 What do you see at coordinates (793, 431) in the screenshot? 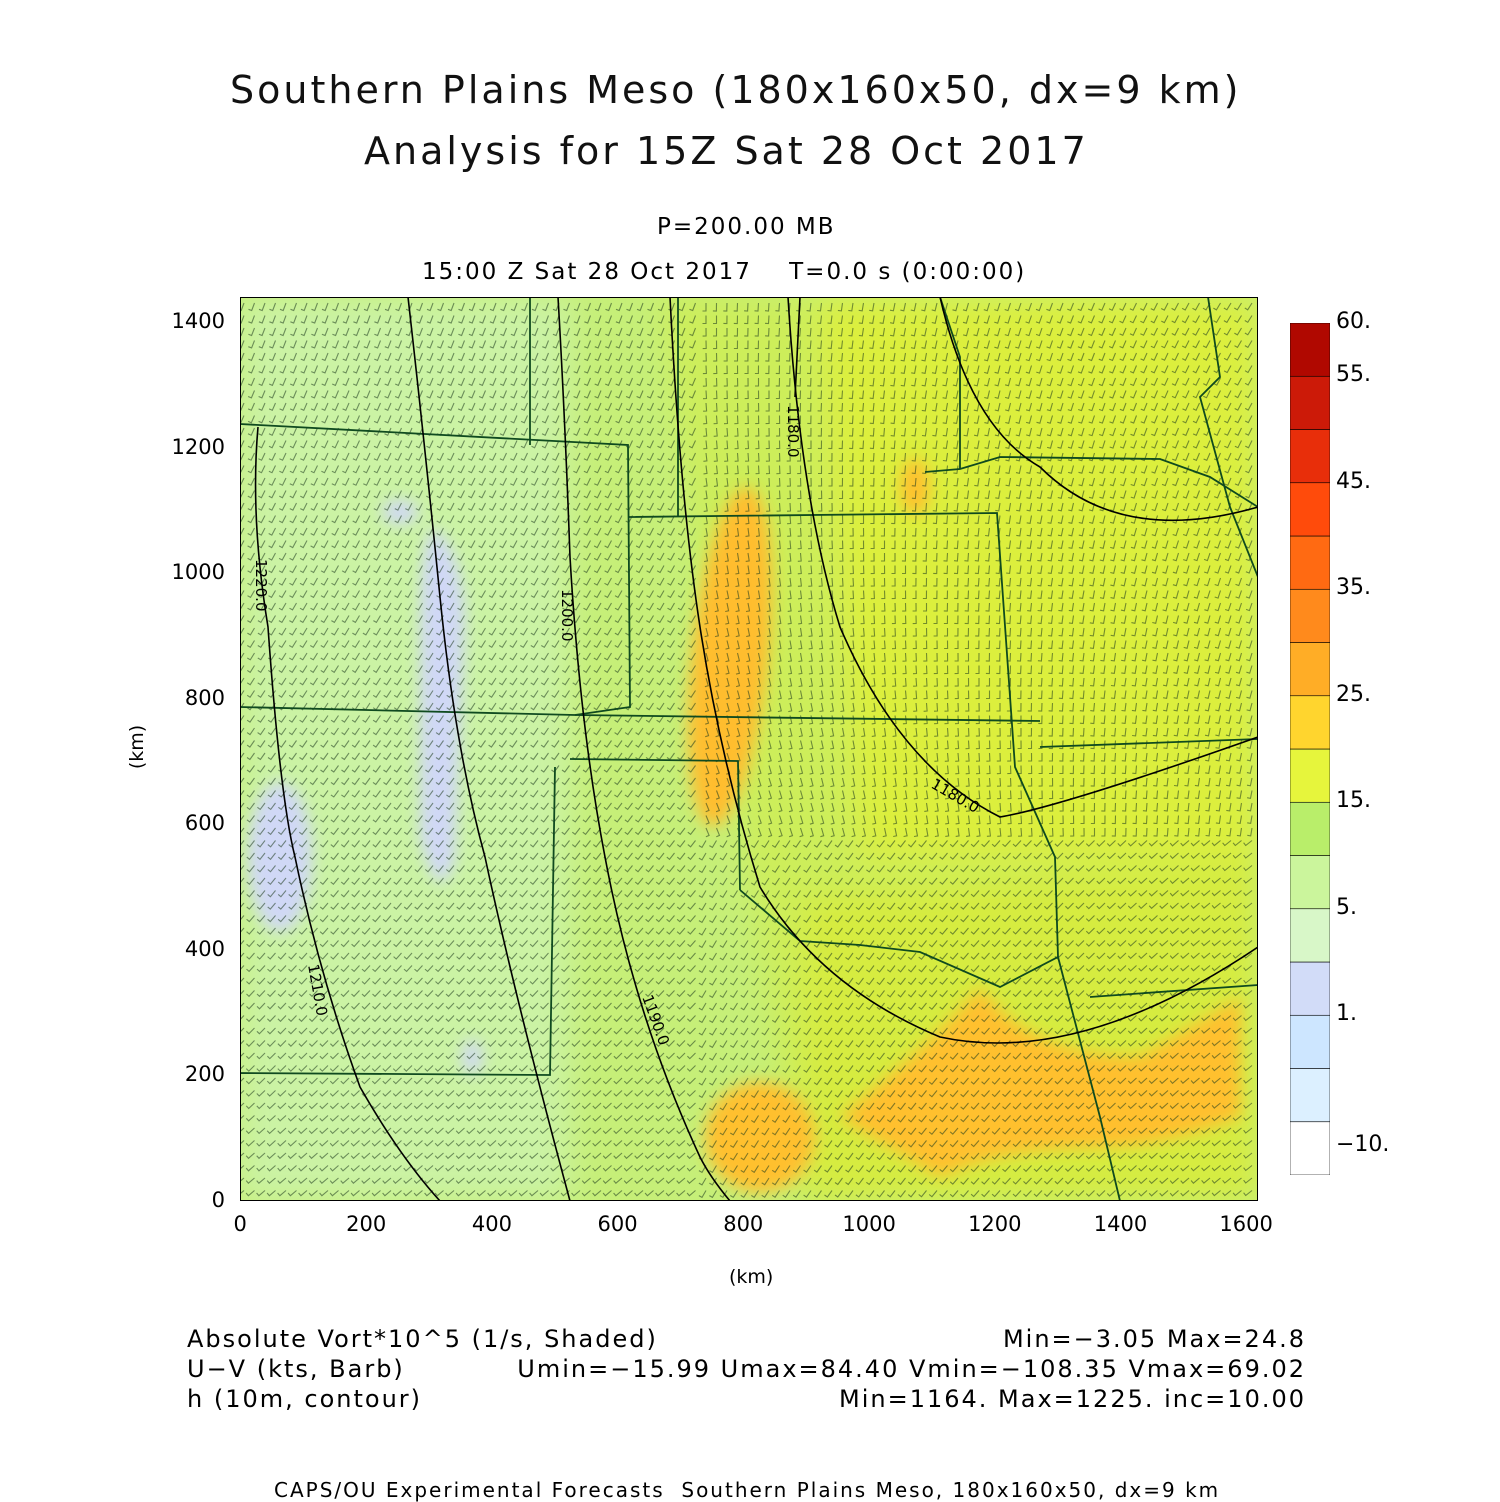
I see `contour-label-6: 1180.0` at bounding box center [793, 431].